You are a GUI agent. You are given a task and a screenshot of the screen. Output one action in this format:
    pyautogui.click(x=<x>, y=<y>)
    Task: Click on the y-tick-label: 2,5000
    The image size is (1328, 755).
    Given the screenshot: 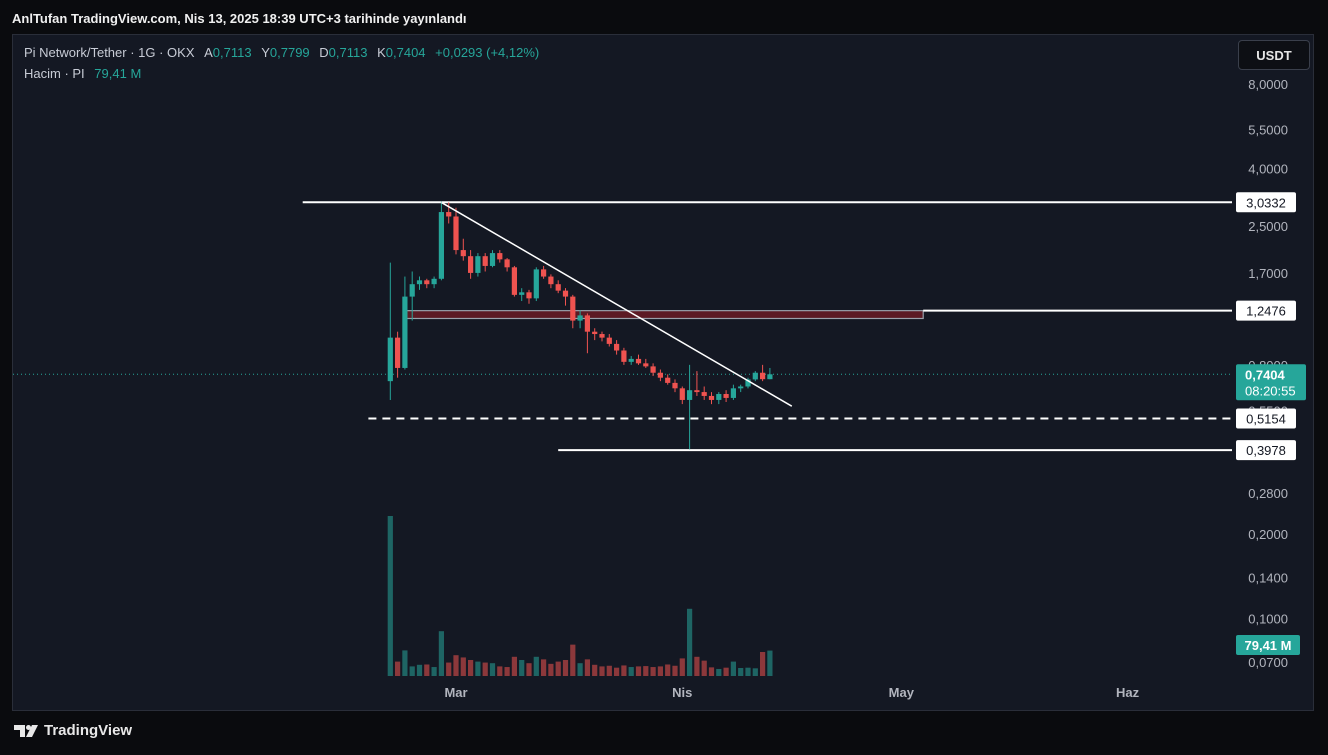 What is the action you would take?
    pyautogui.click(x=1268, y=226)
    